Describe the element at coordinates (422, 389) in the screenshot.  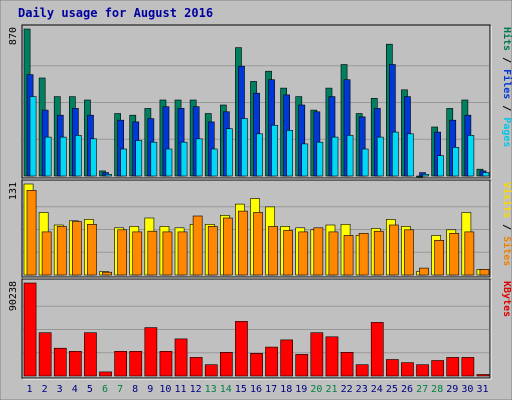
I see `x-tick-label: 27` at that location.